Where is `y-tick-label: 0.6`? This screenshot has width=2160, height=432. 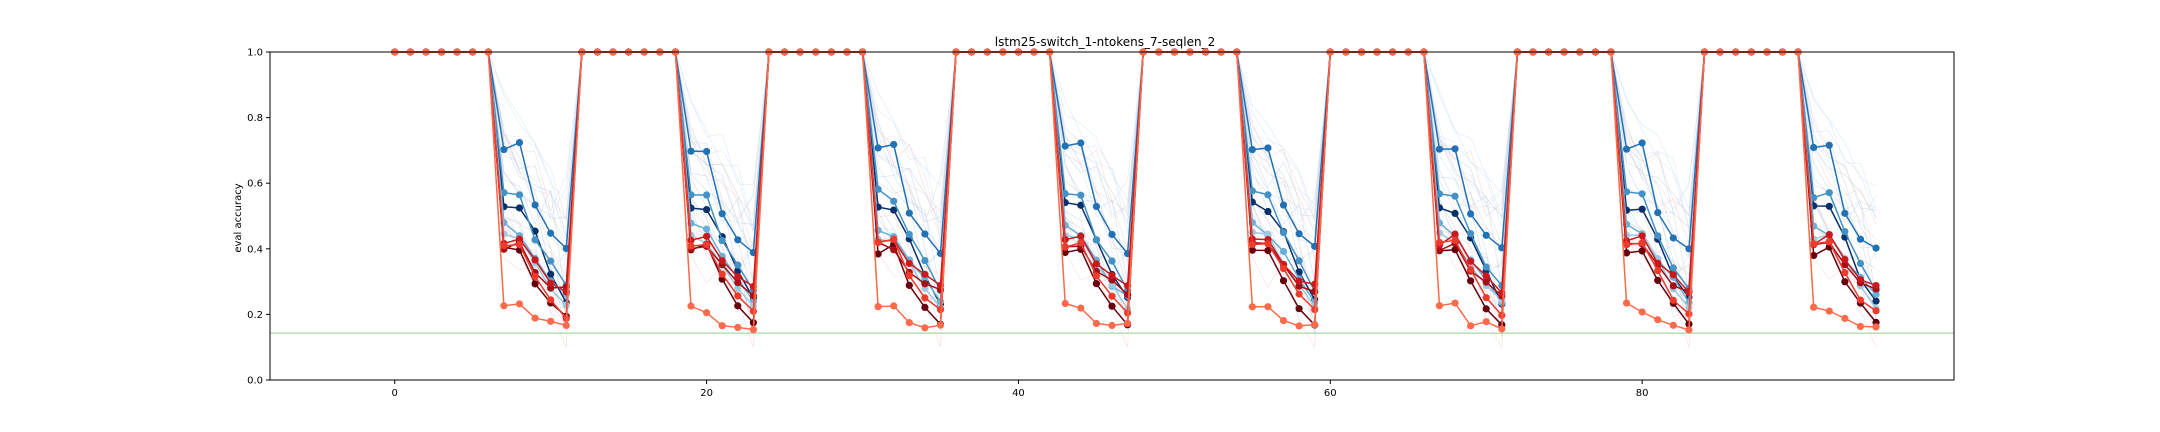
y-tick-label: 0.6 is located at coordinates (255, 184).